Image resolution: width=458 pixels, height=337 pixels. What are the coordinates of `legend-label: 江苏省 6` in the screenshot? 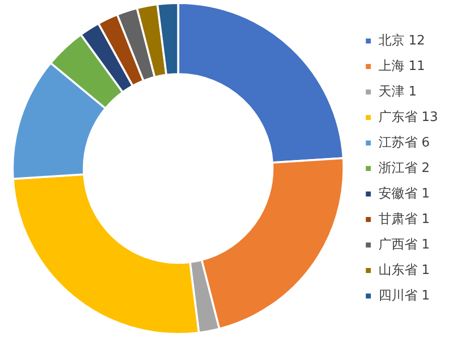 It's located at (404, 142).